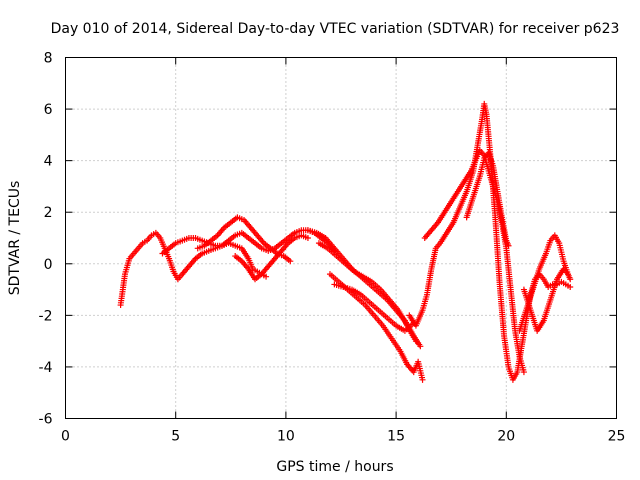 The width and height of the screenshot is (640, 480). I want to click on y-tick-label: 2, so click(48, 213).